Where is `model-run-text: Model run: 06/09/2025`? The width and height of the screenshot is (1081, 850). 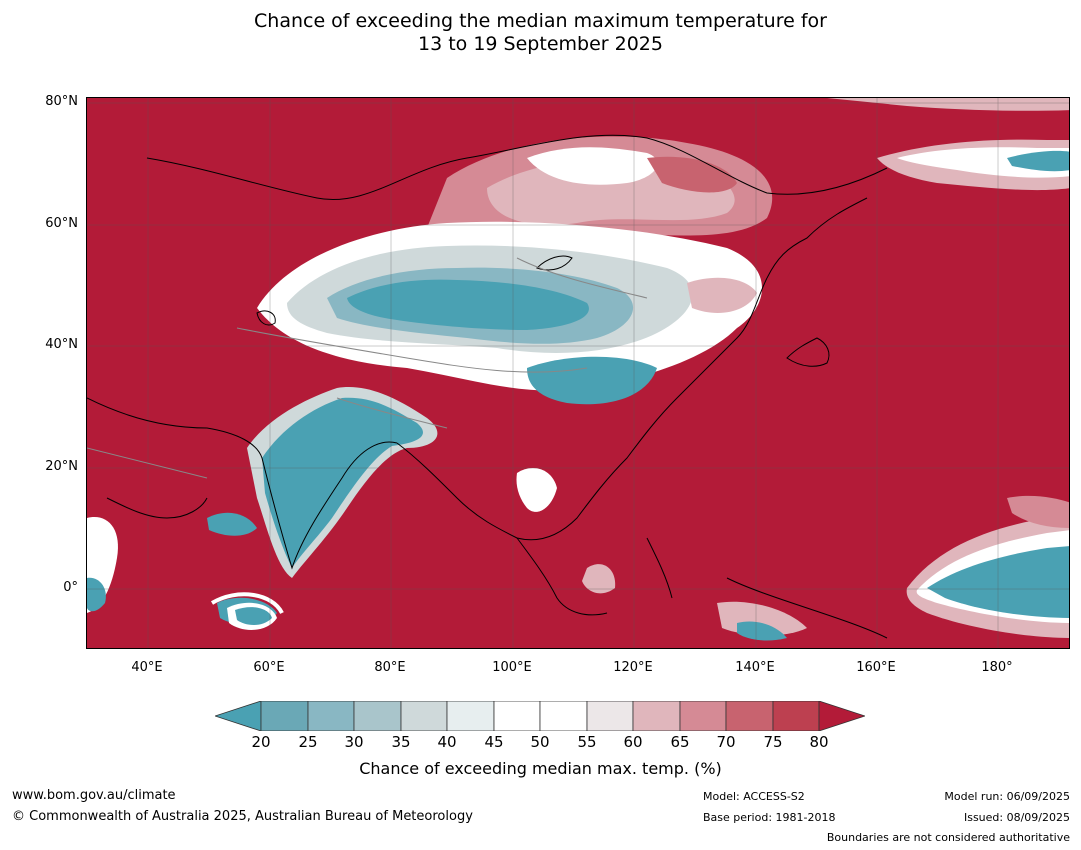
model-run-text: Model run: 06/09/2025 is located at coordinates (1007, 796).